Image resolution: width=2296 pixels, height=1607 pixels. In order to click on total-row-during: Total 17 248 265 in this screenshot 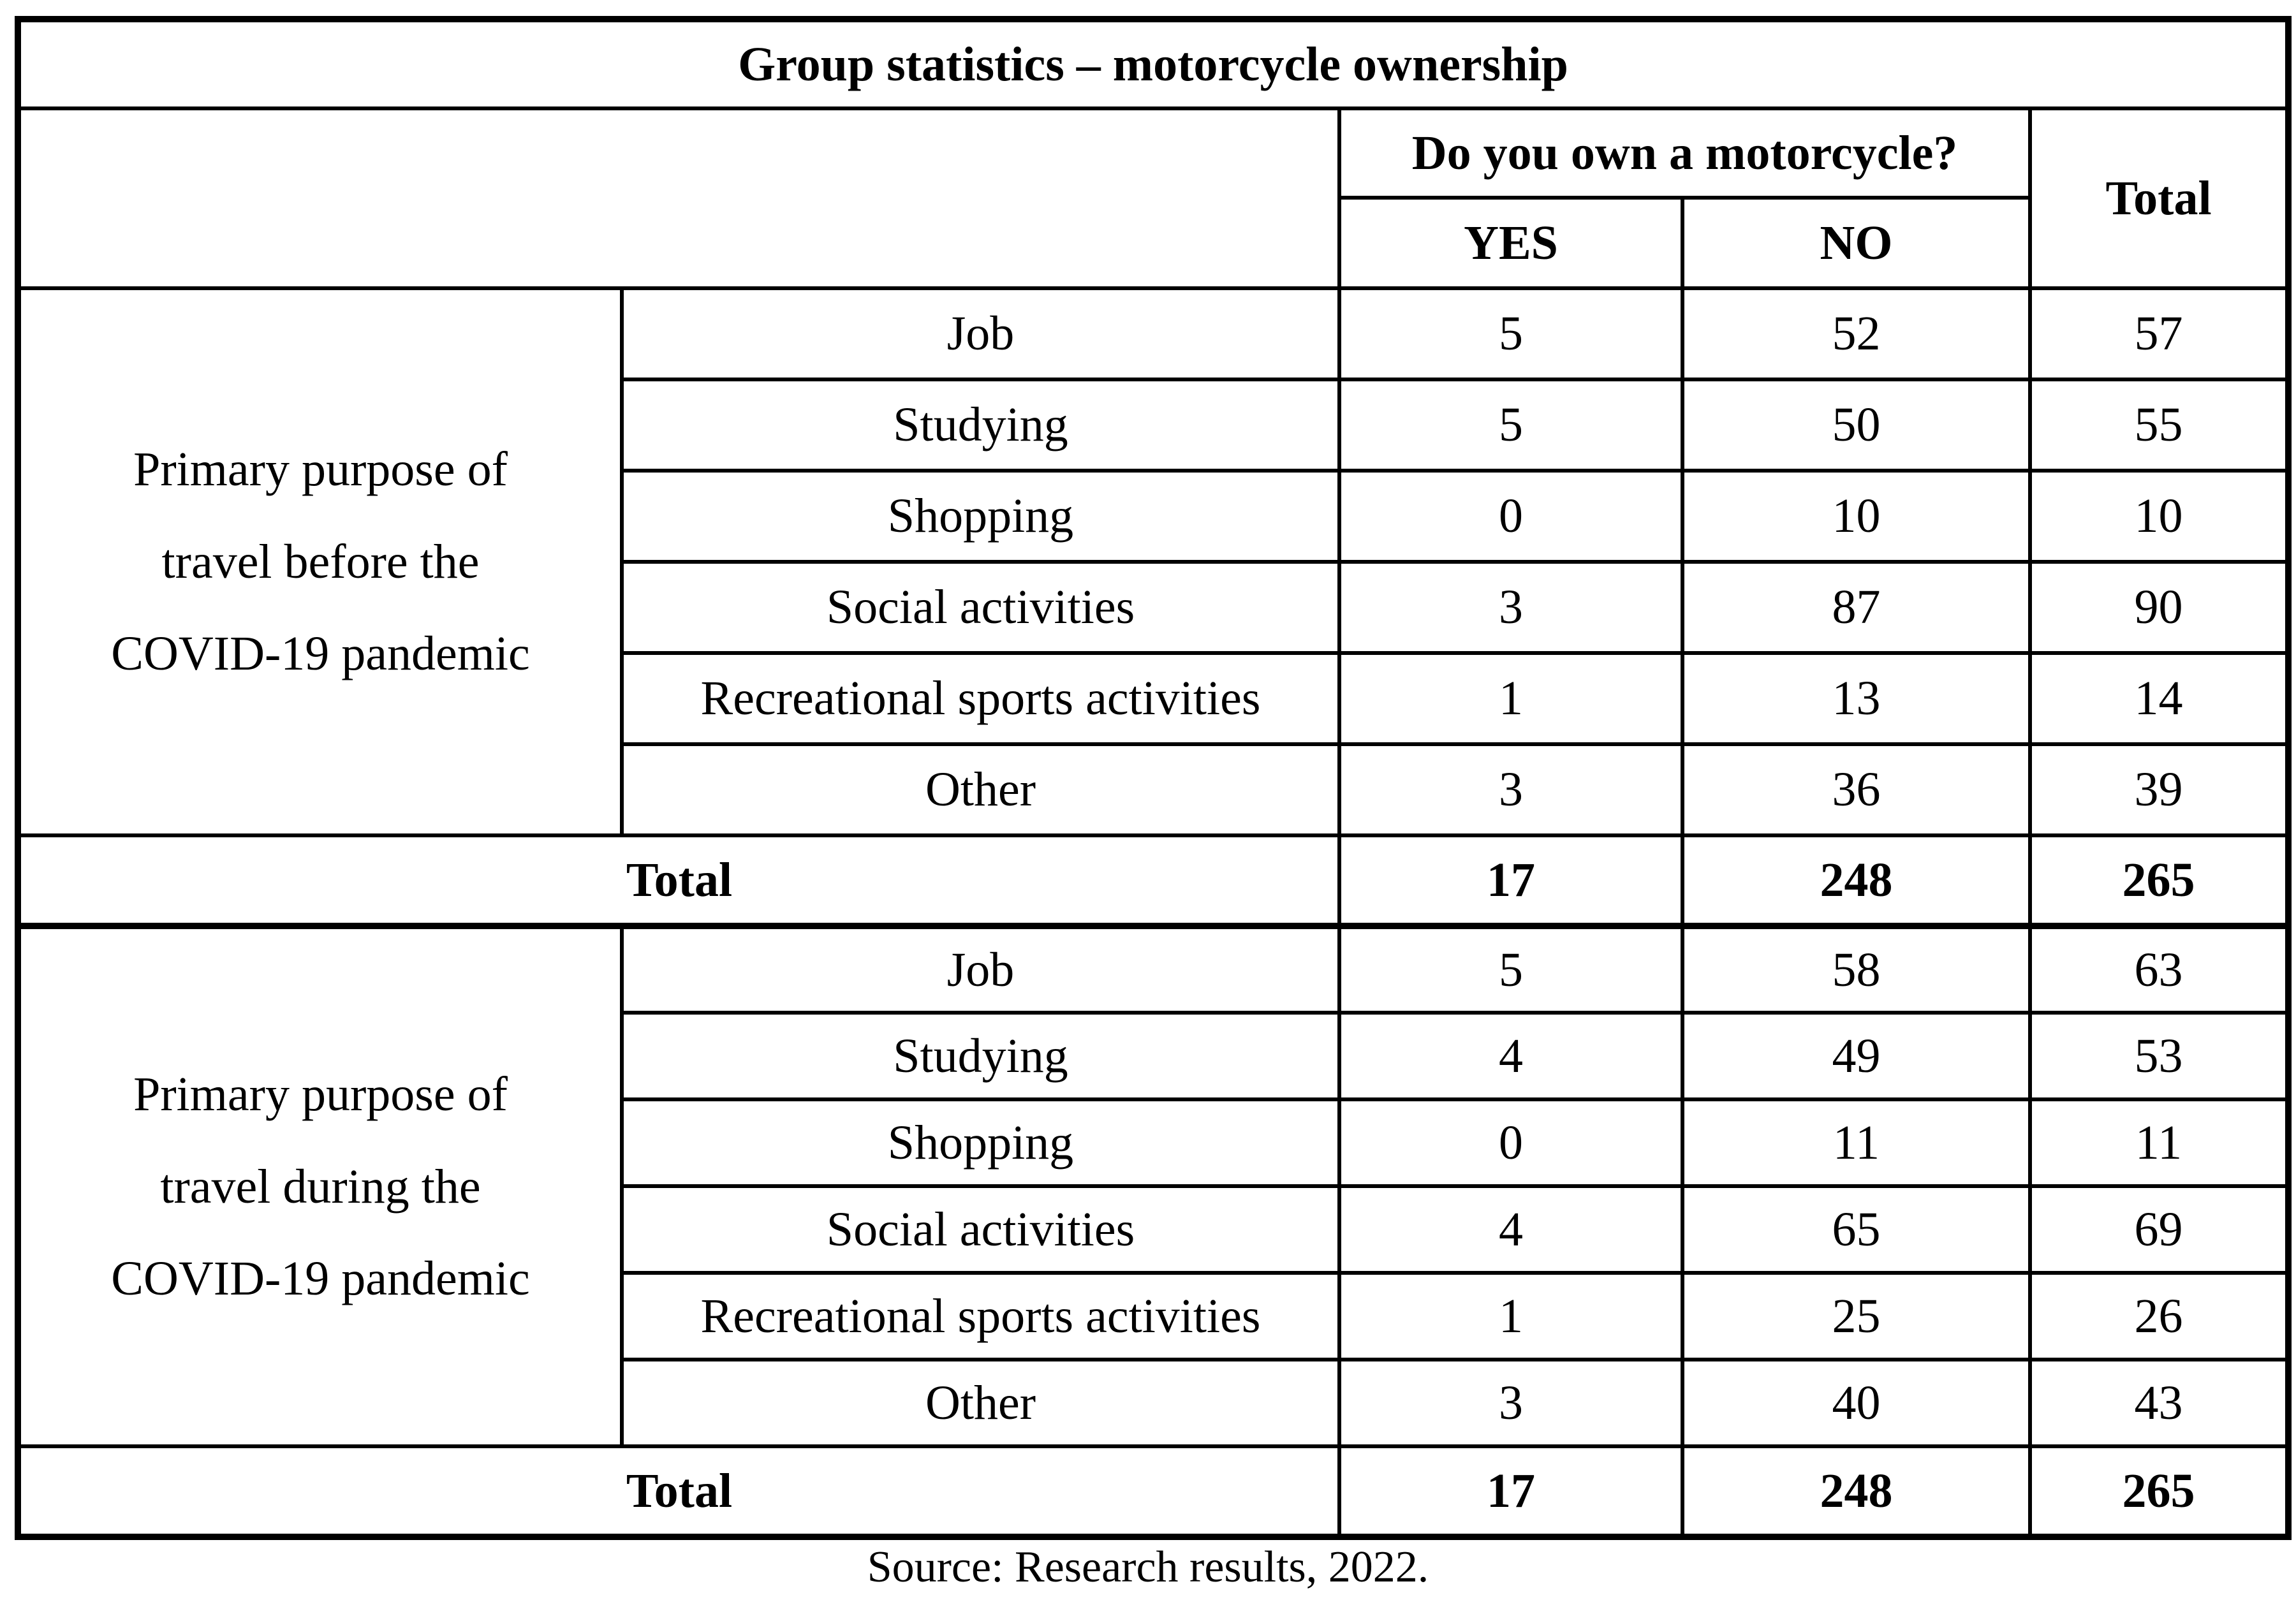, I will do `click(1153, 1491)`.